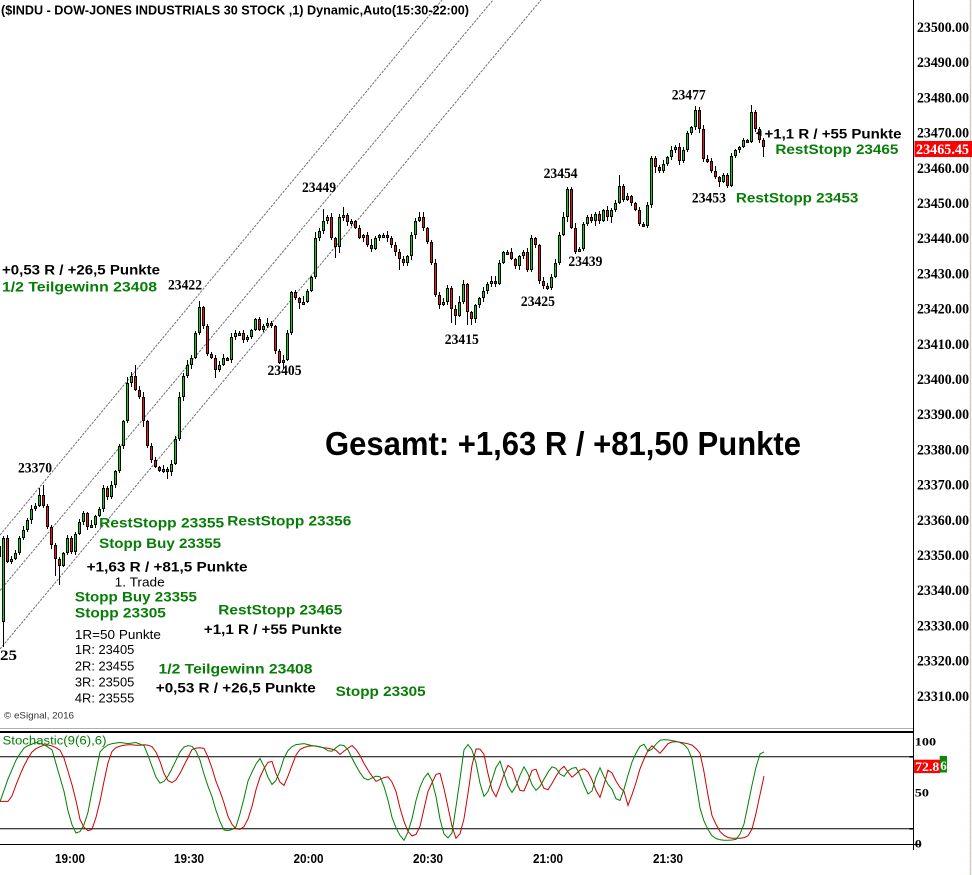 The image size is (972, 875). I want to click on svg-text: RestStopp 23356, so click(289, 521).